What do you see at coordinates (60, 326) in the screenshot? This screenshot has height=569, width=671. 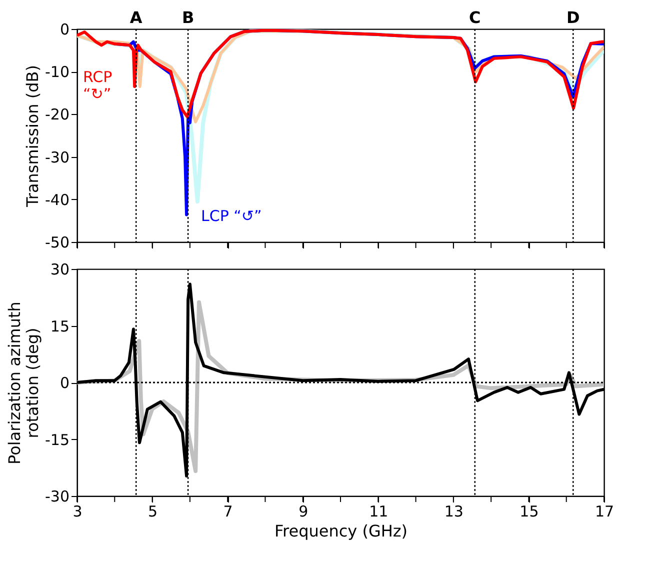 I see `y-tick-label: 15` at bounding box center [60, 326].